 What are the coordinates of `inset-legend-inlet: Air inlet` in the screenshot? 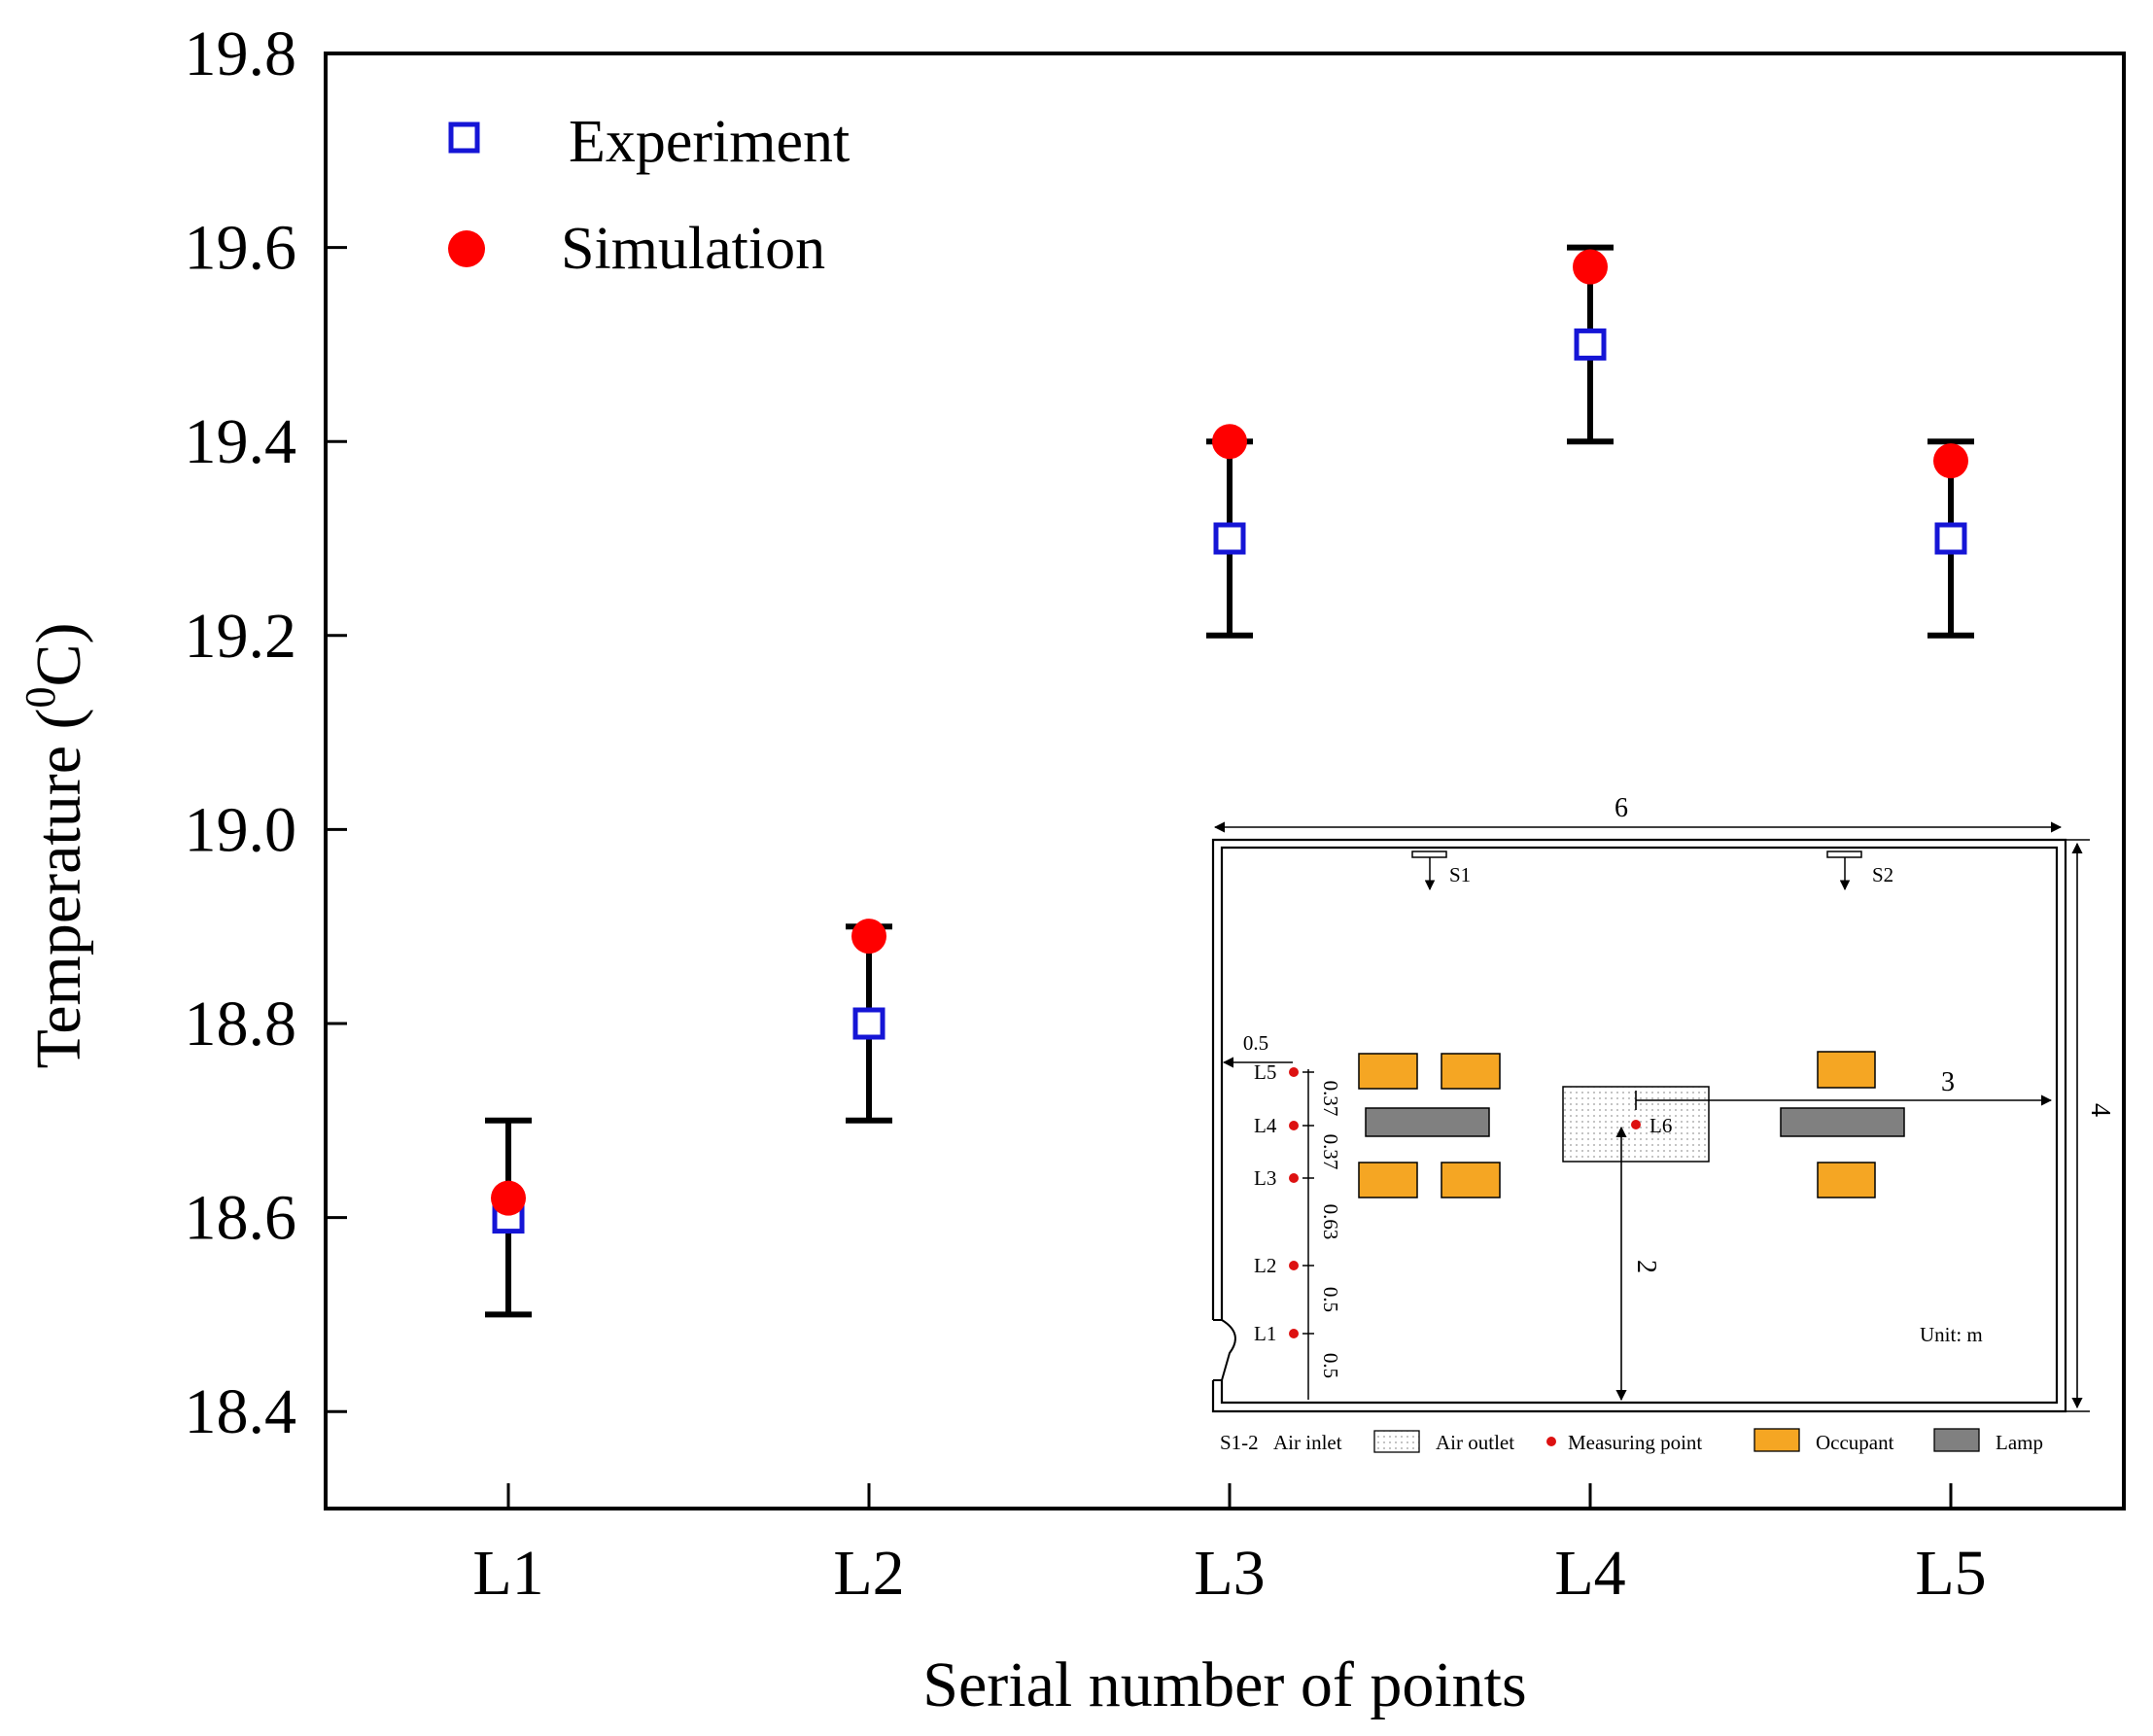 It's located at (1307, 1443).